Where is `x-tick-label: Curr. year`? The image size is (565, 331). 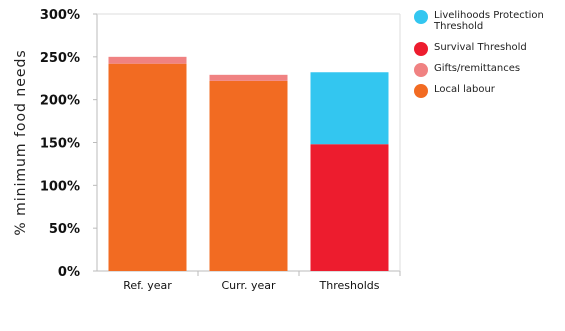 x-tick-label: Curr. year is located at coordinates (248, 285).